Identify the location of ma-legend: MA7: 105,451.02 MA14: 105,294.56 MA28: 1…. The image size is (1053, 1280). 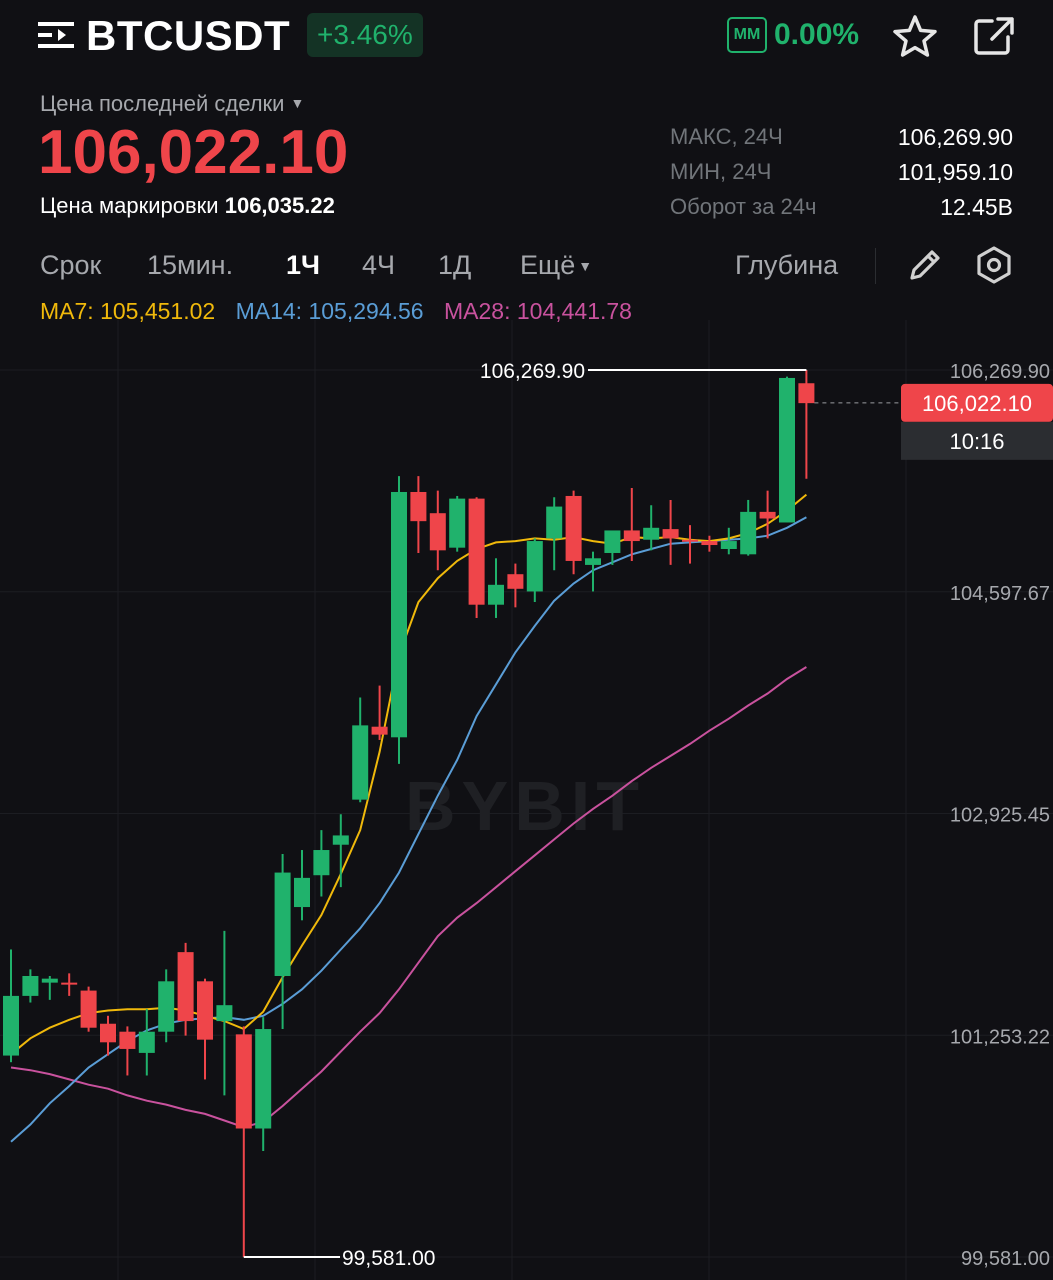
(343, 311).